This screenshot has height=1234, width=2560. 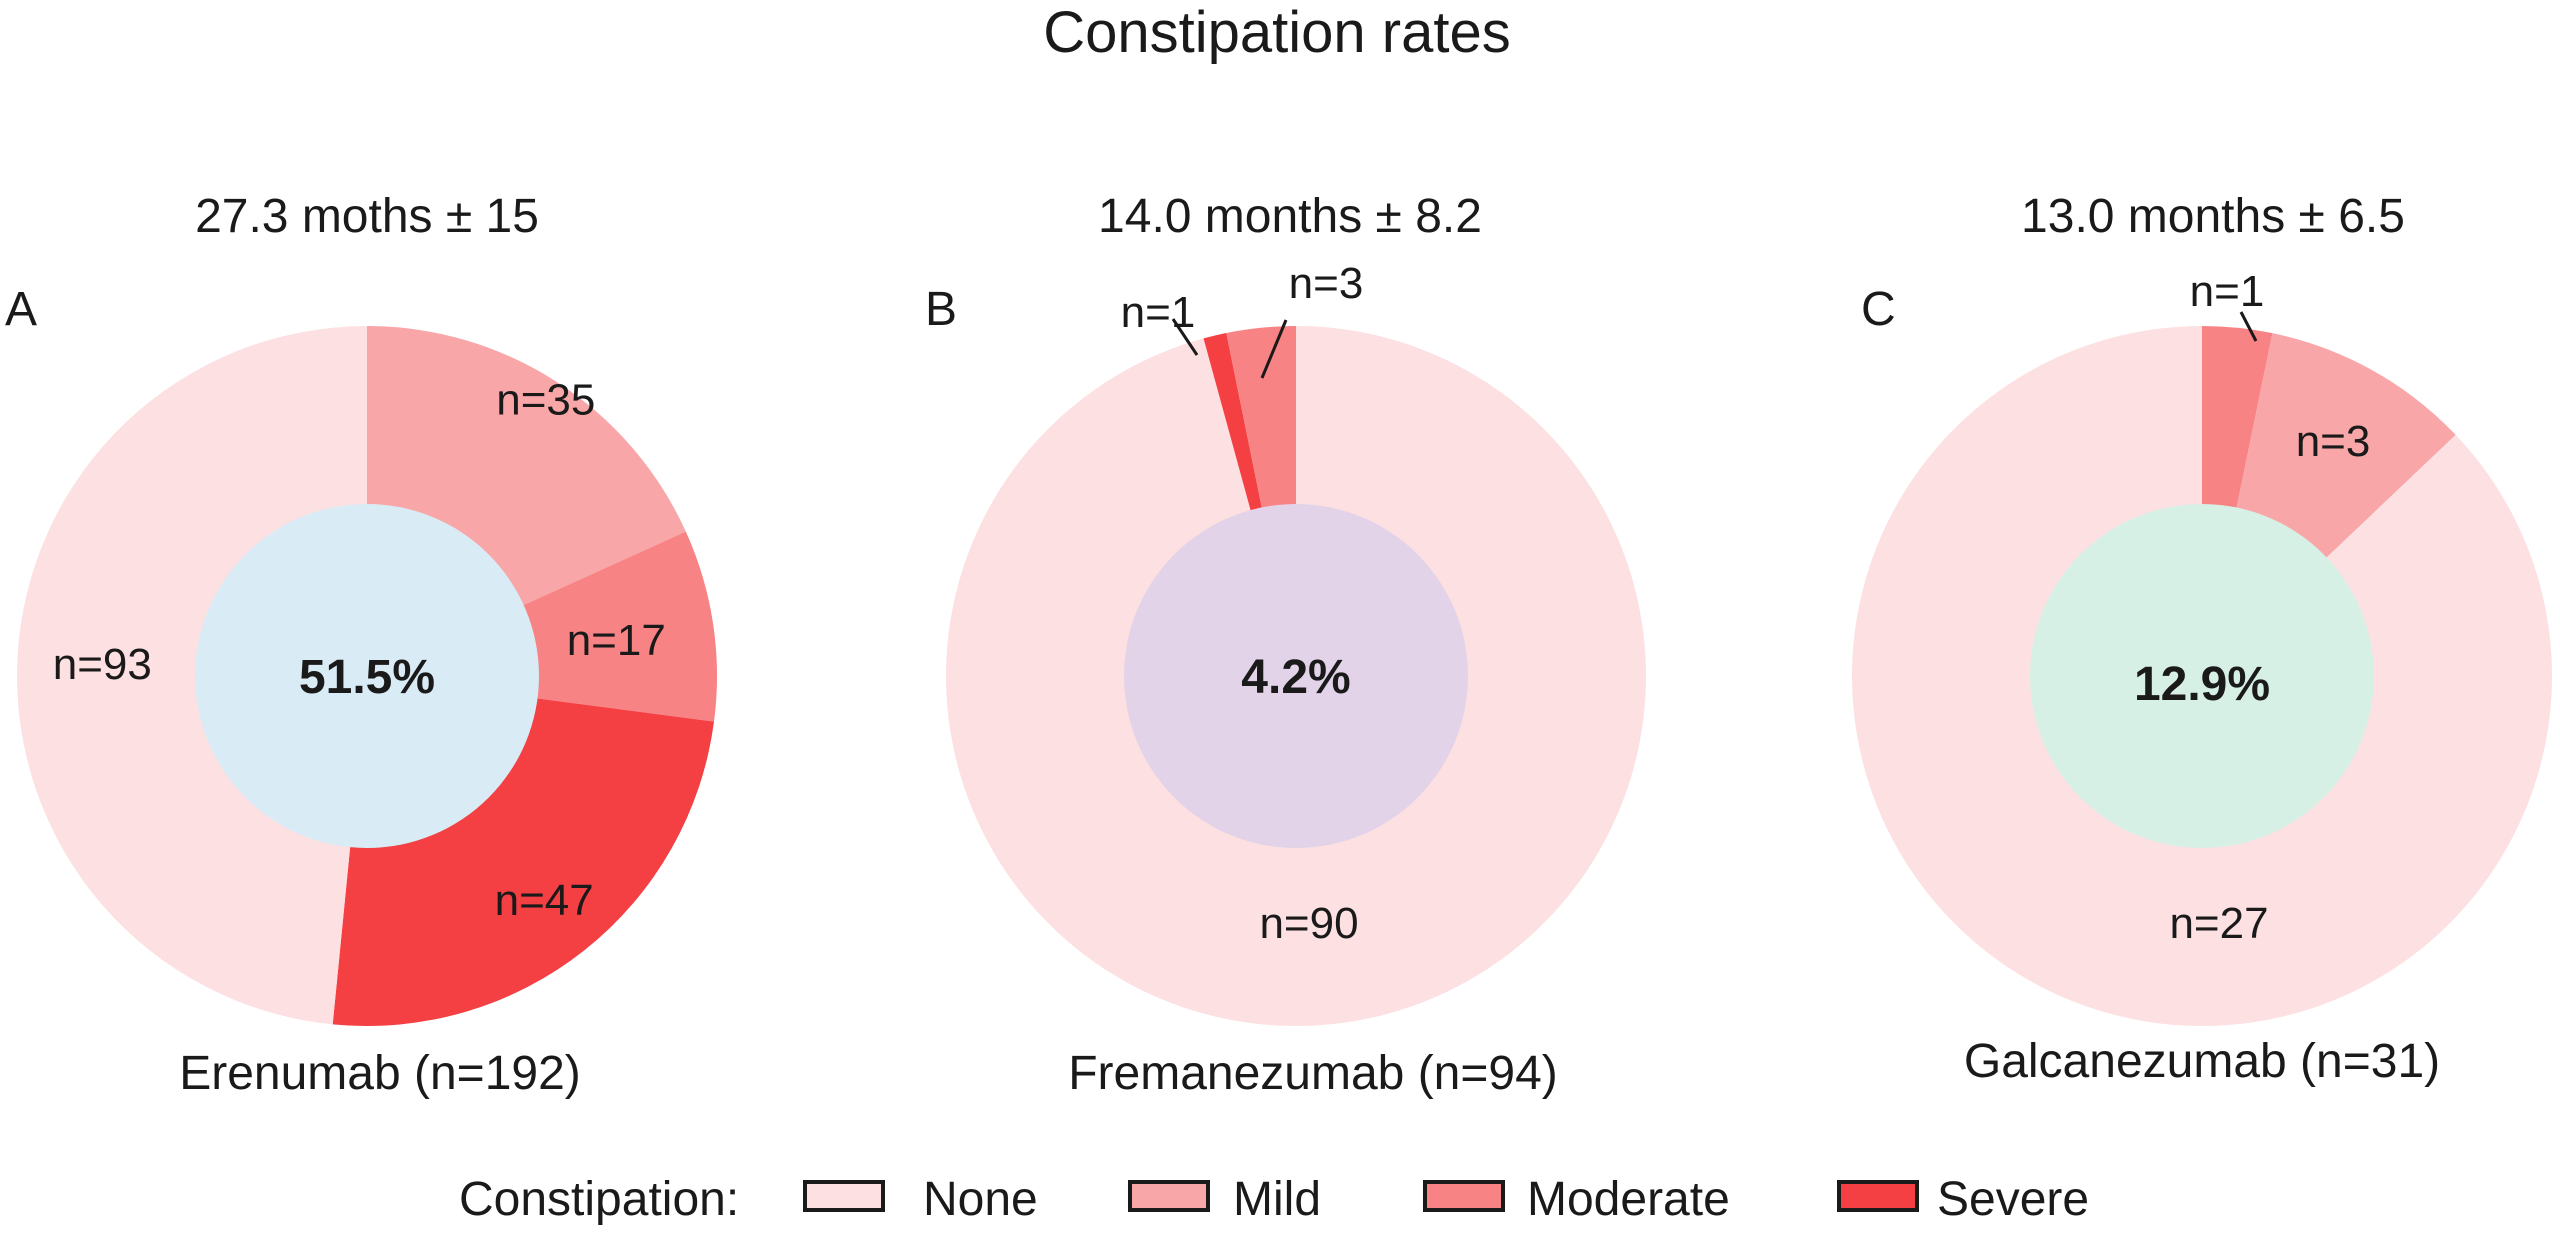 I want to click on legend-swatch-none, so click(x=844, y=1196).